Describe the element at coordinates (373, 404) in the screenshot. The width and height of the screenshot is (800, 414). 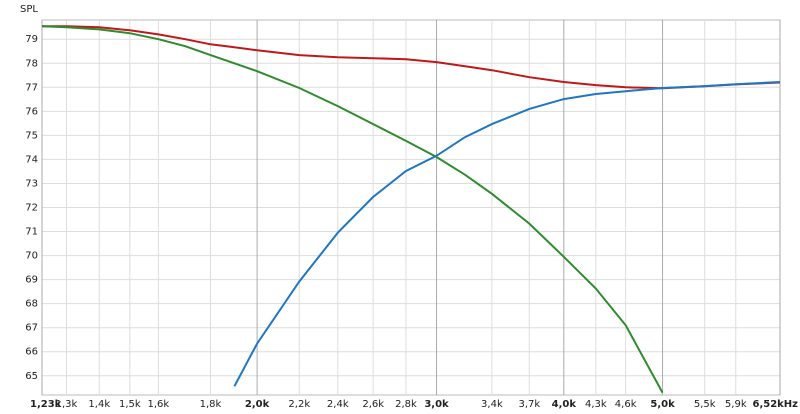
I see `x-tick-label: 2,6k` at that location.